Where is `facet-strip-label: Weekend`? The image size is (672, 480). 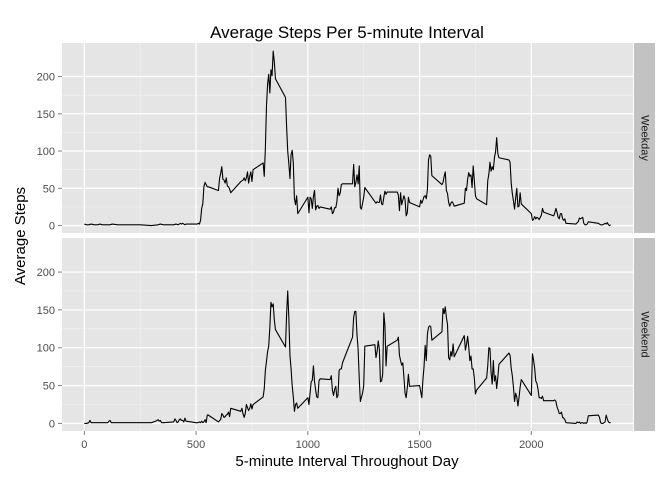 facet-strip-label: Weekend is located at coordinates (645, 334).